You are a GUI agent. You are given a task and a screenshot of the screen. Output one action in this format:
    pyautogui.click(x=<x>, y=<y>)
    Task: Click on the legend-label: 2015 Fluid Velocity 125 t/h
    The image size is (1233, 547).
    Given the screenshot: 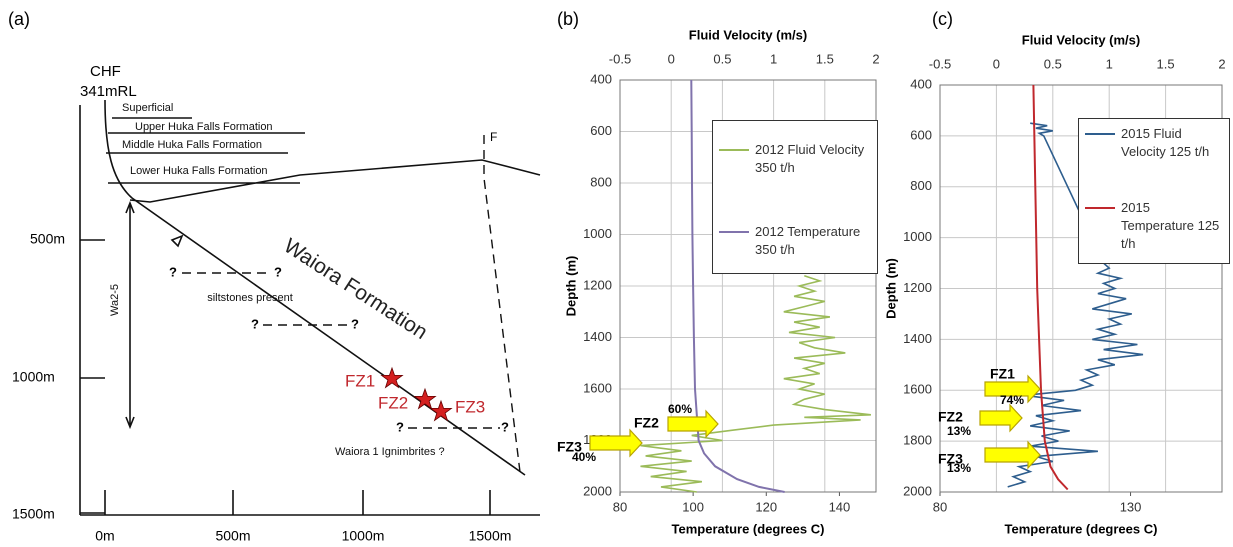 What is the action you would take?
    pyautogui.click(x=1165, y=142)
    